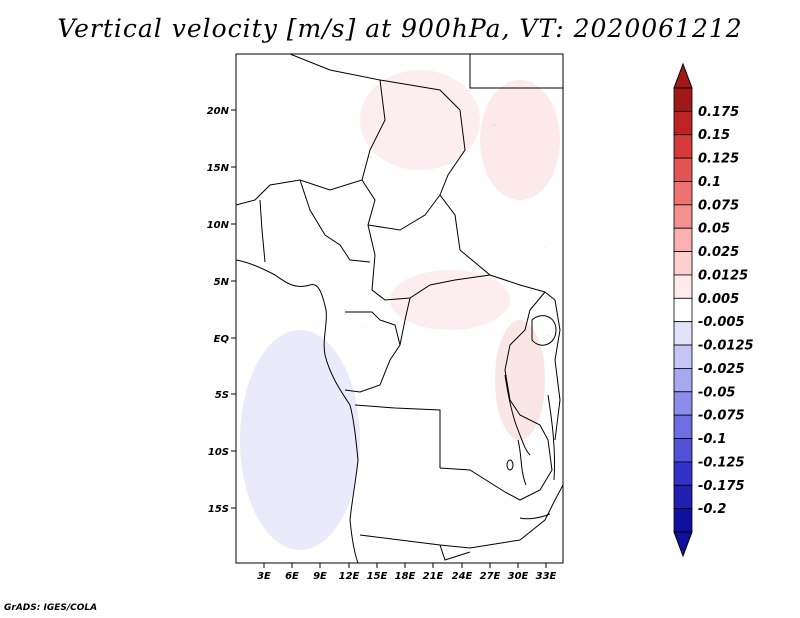  What do you see at coordinates (721, 462) in the screenshot?
I see `colorbar-label: -0.125` at bounding box center [721, 462].